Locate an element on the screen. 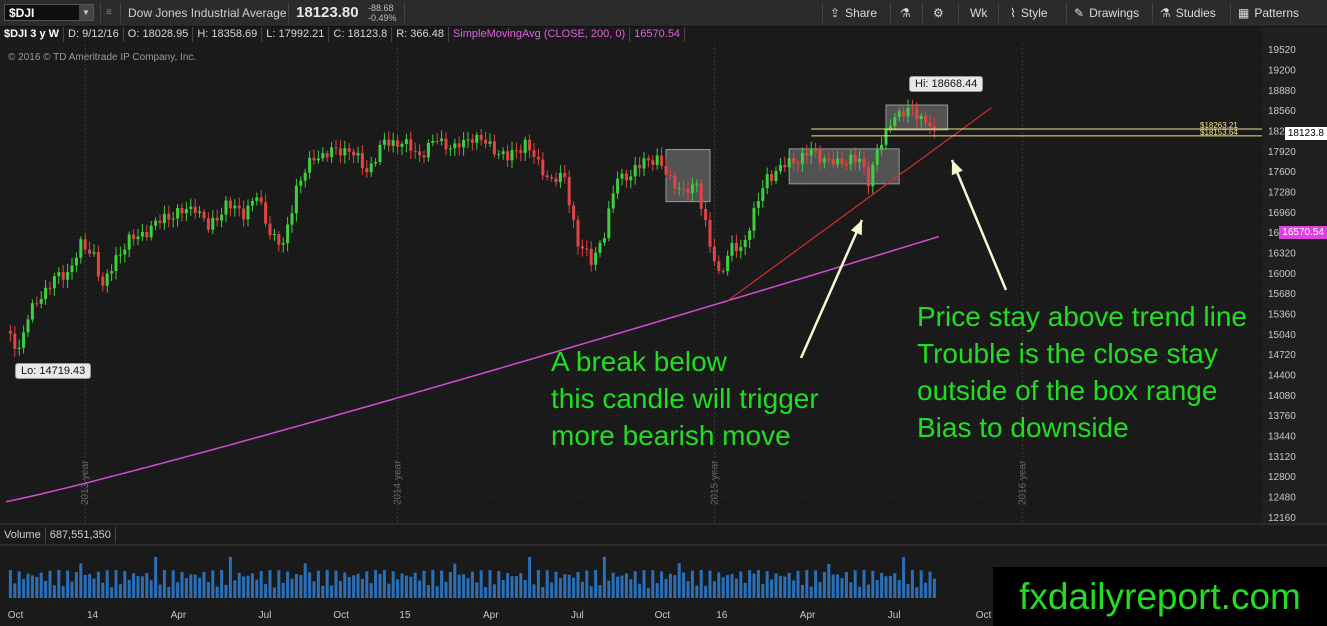 Image resolution: width=1327 pixels, height=626 pixels. patterns-button: ▦ Patterns is located at coordinates (1268, 13).